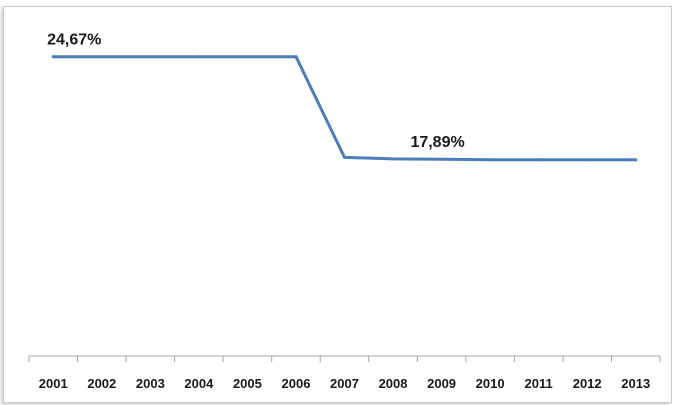 This screenshot has height=405, width=675. I want to click on x-tick-label: 2012, so click(587, 383).